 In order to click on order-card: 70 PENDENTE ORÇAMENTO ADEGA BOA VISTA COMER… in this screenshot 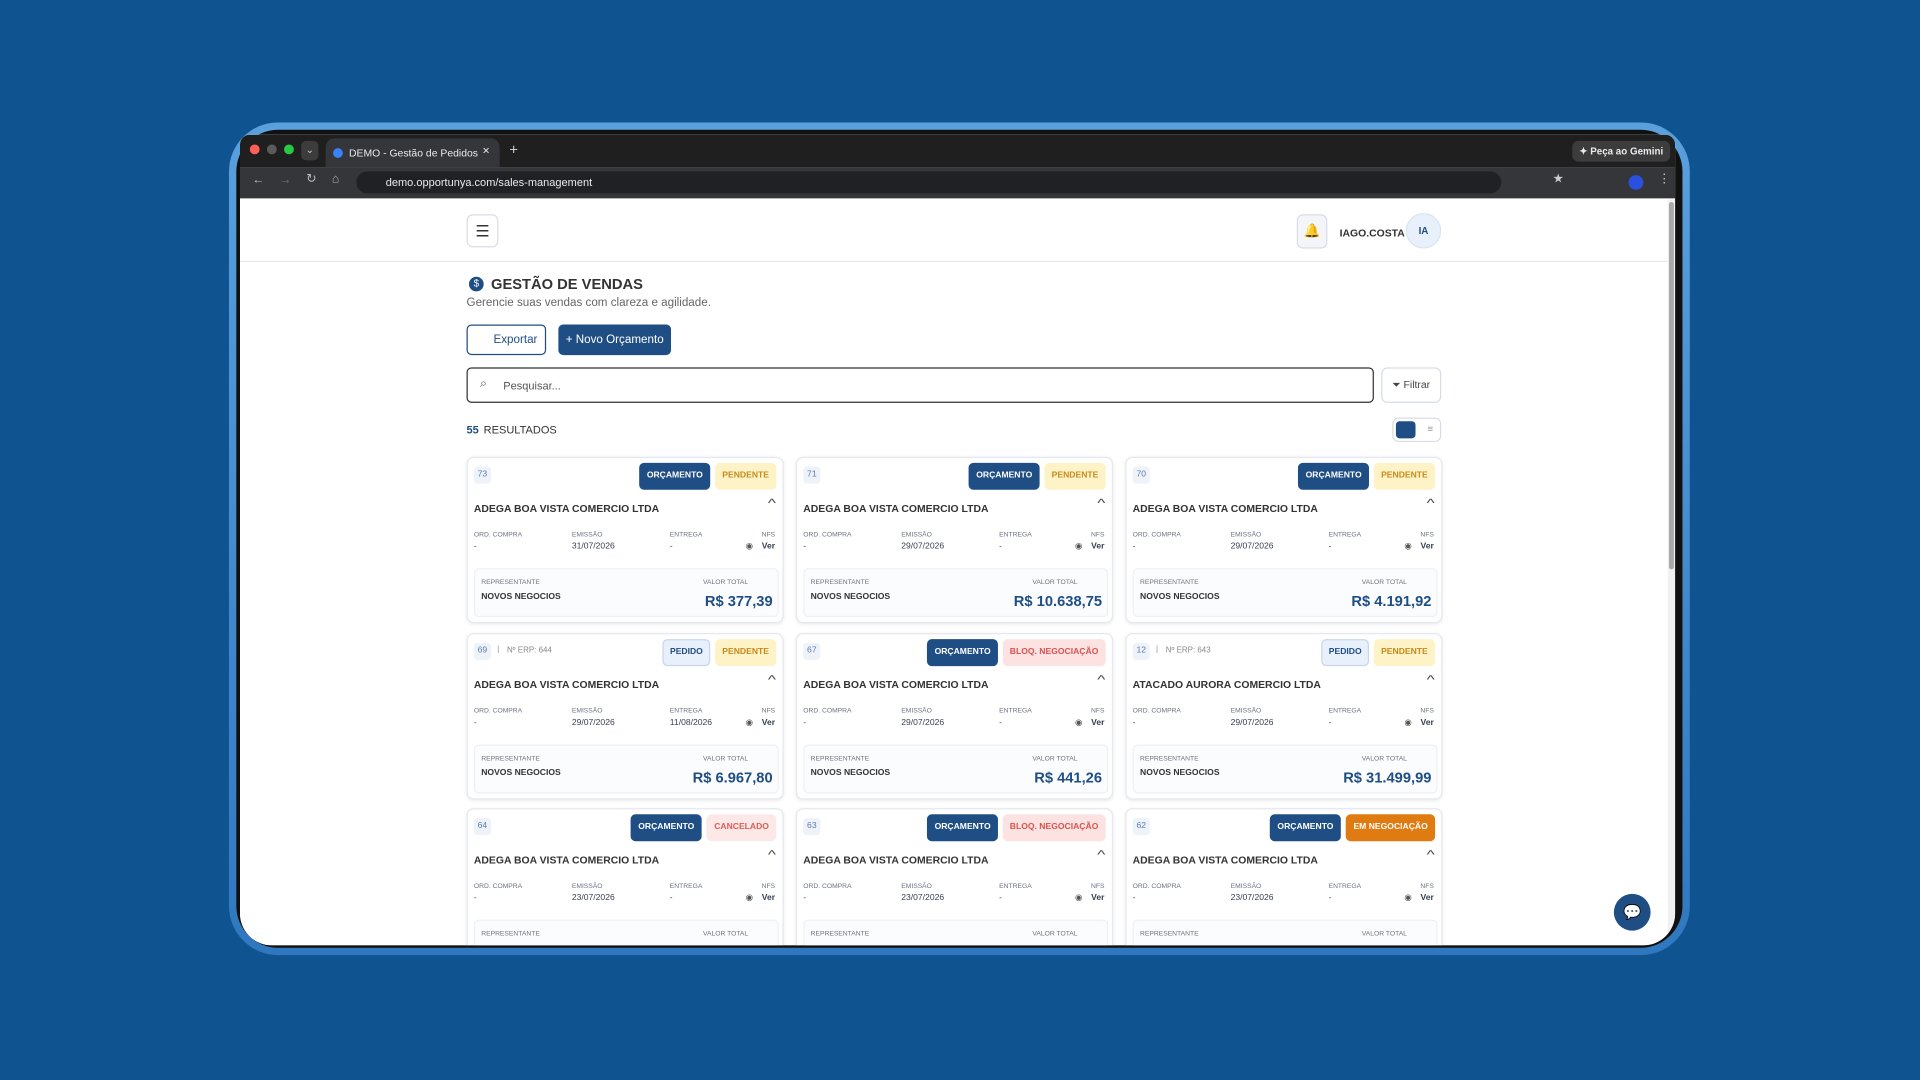, I will do `click(1284, 540)`.